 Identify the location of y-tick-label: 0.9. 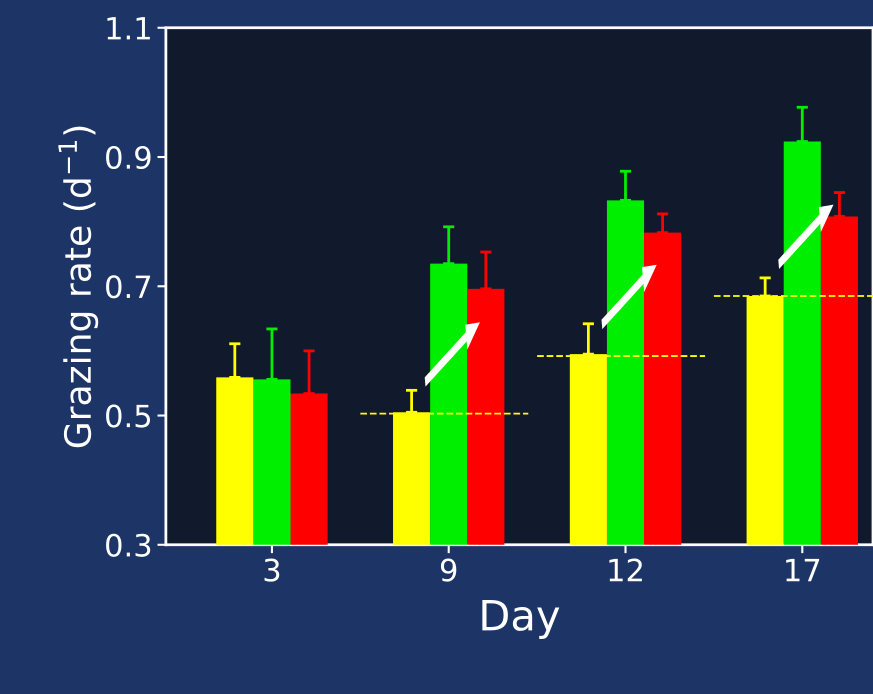
(128, 158).